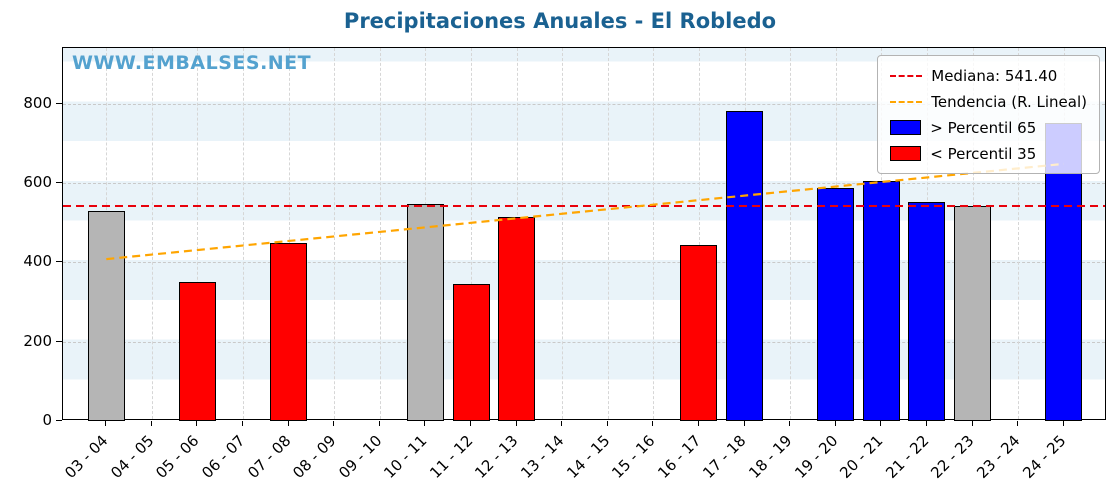  I want to click on x-tick-label-text: 24 - 25, so click(1044, 456).